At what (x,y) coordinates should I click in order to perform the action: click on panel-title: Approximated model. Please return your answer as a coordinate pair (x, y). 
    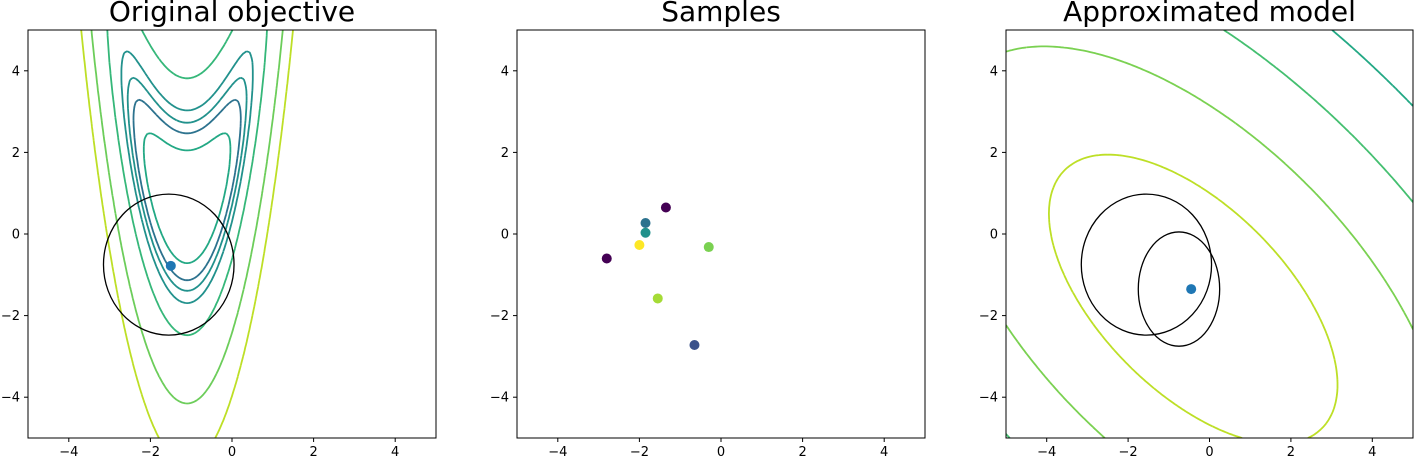
    Looking at the image, I should click on (1209, 14).